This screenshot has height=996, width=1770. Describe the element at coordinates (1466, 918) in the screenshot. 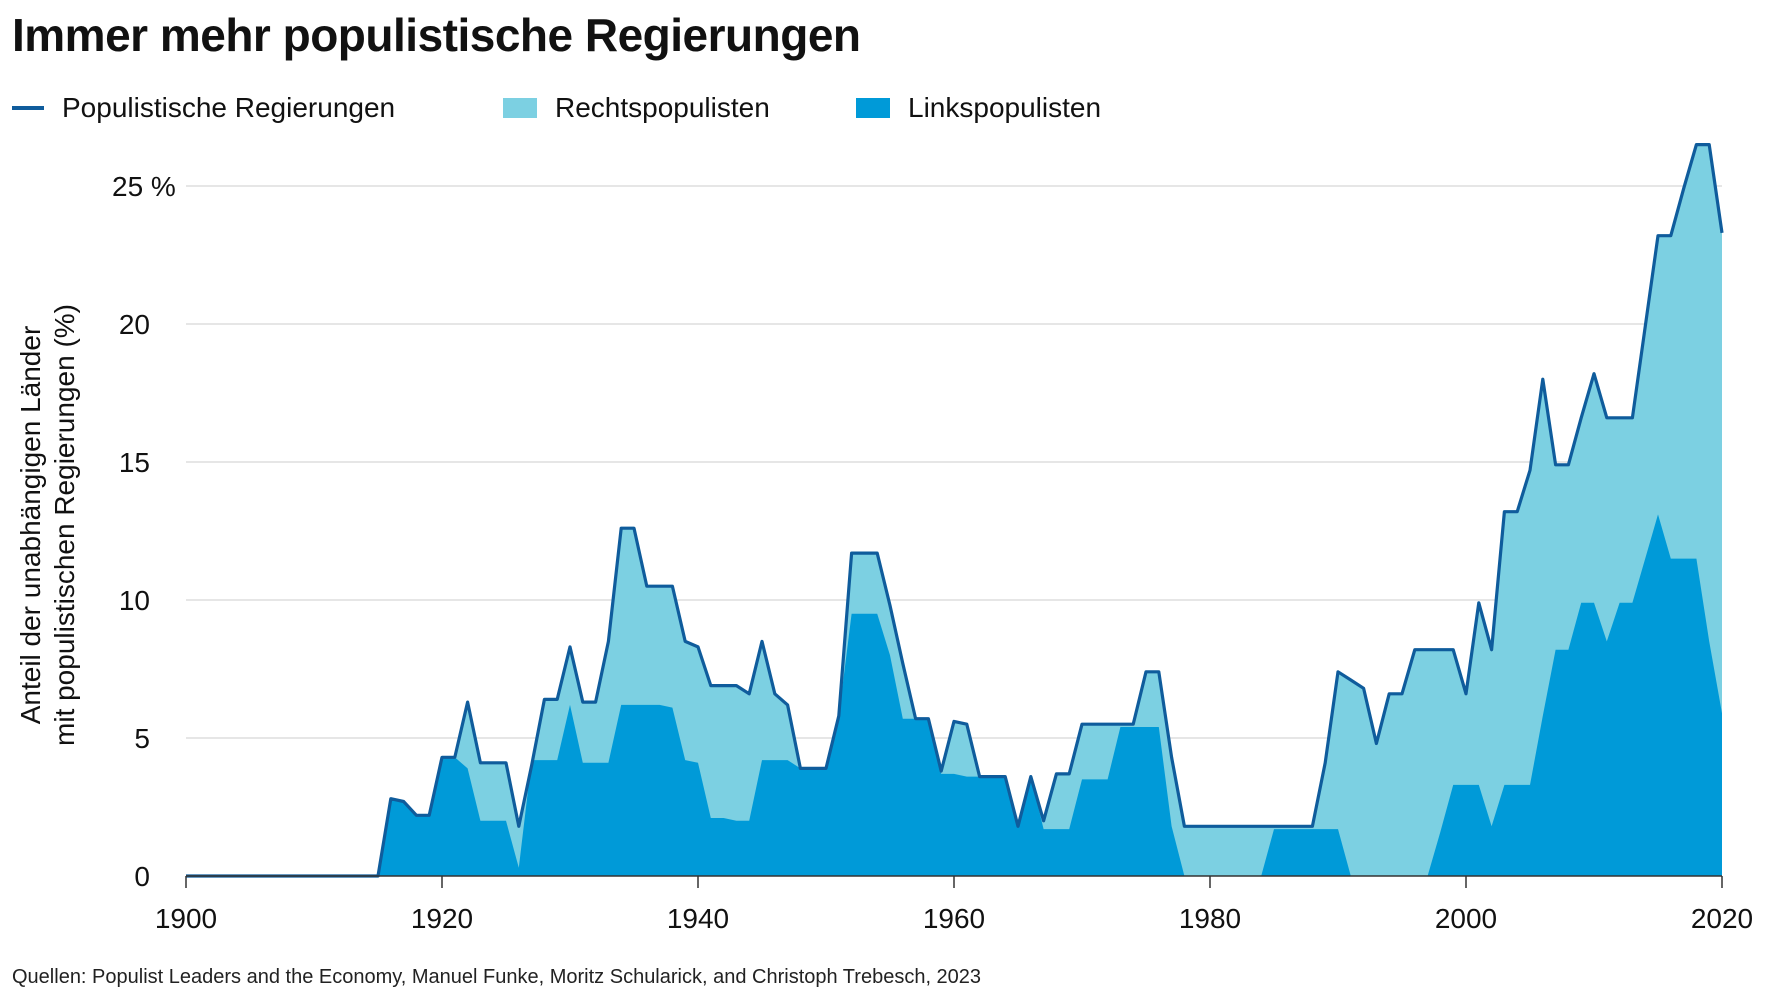

I see `x-tick-label: 2000` at that location.